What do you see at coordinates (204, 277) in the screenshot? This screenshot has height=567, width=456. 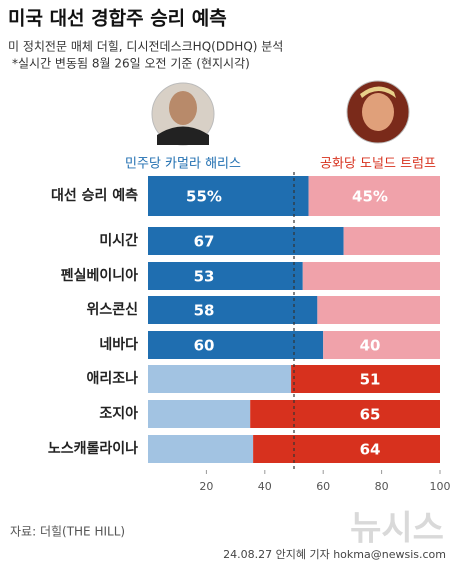 I see `value-label: 53` at bounding box center [204, 277].